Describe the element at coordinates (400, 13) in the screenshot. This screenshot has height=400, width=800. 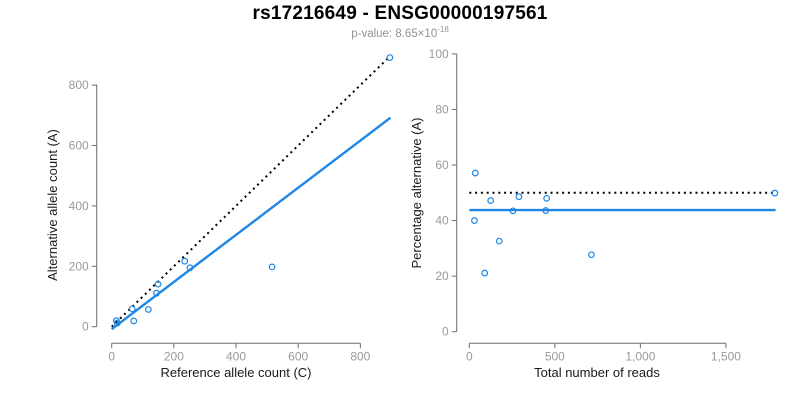
I see `page-title: rs17216649 - ENSG00000197561` at that location.